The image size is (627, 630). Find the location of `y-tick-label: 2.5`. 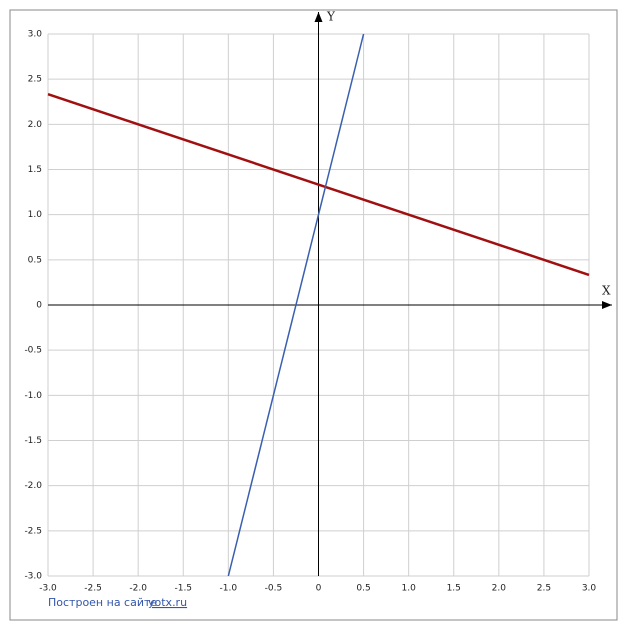

y-tick-label: 2.5 is located at coordinates (35, 80).